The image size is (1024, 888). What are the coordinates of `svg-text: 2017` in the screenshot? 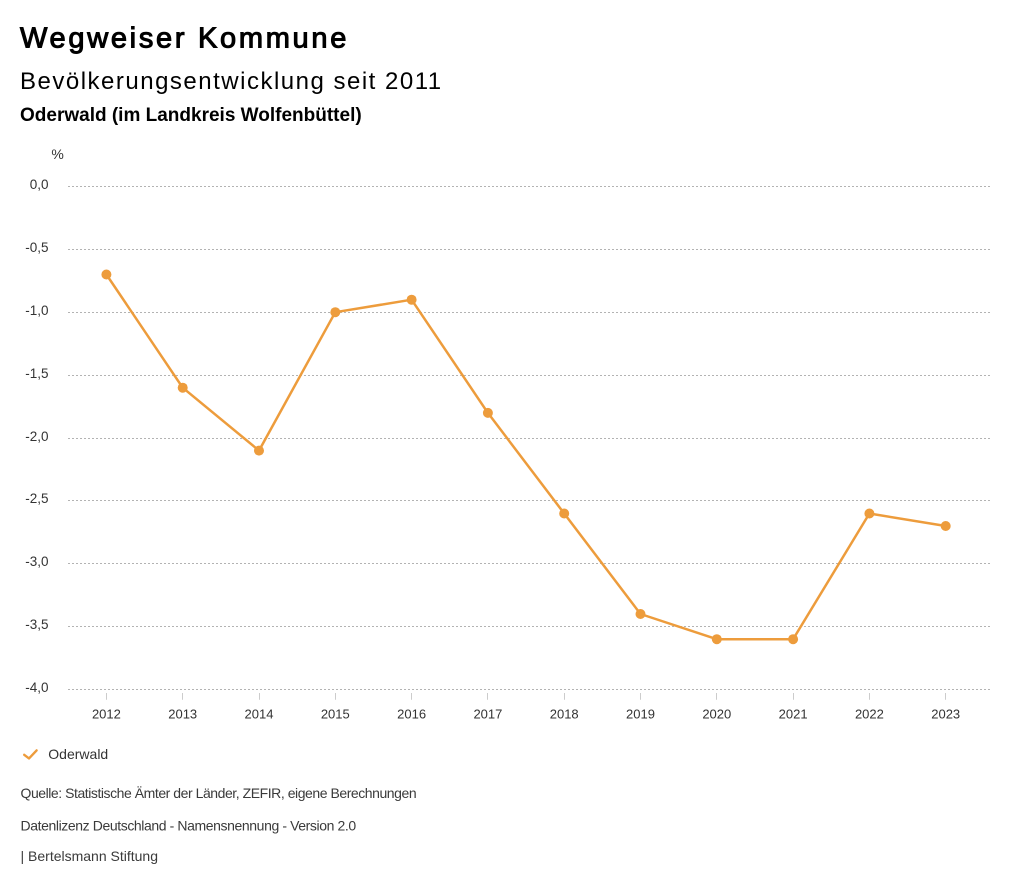 It's located at (487, 713).